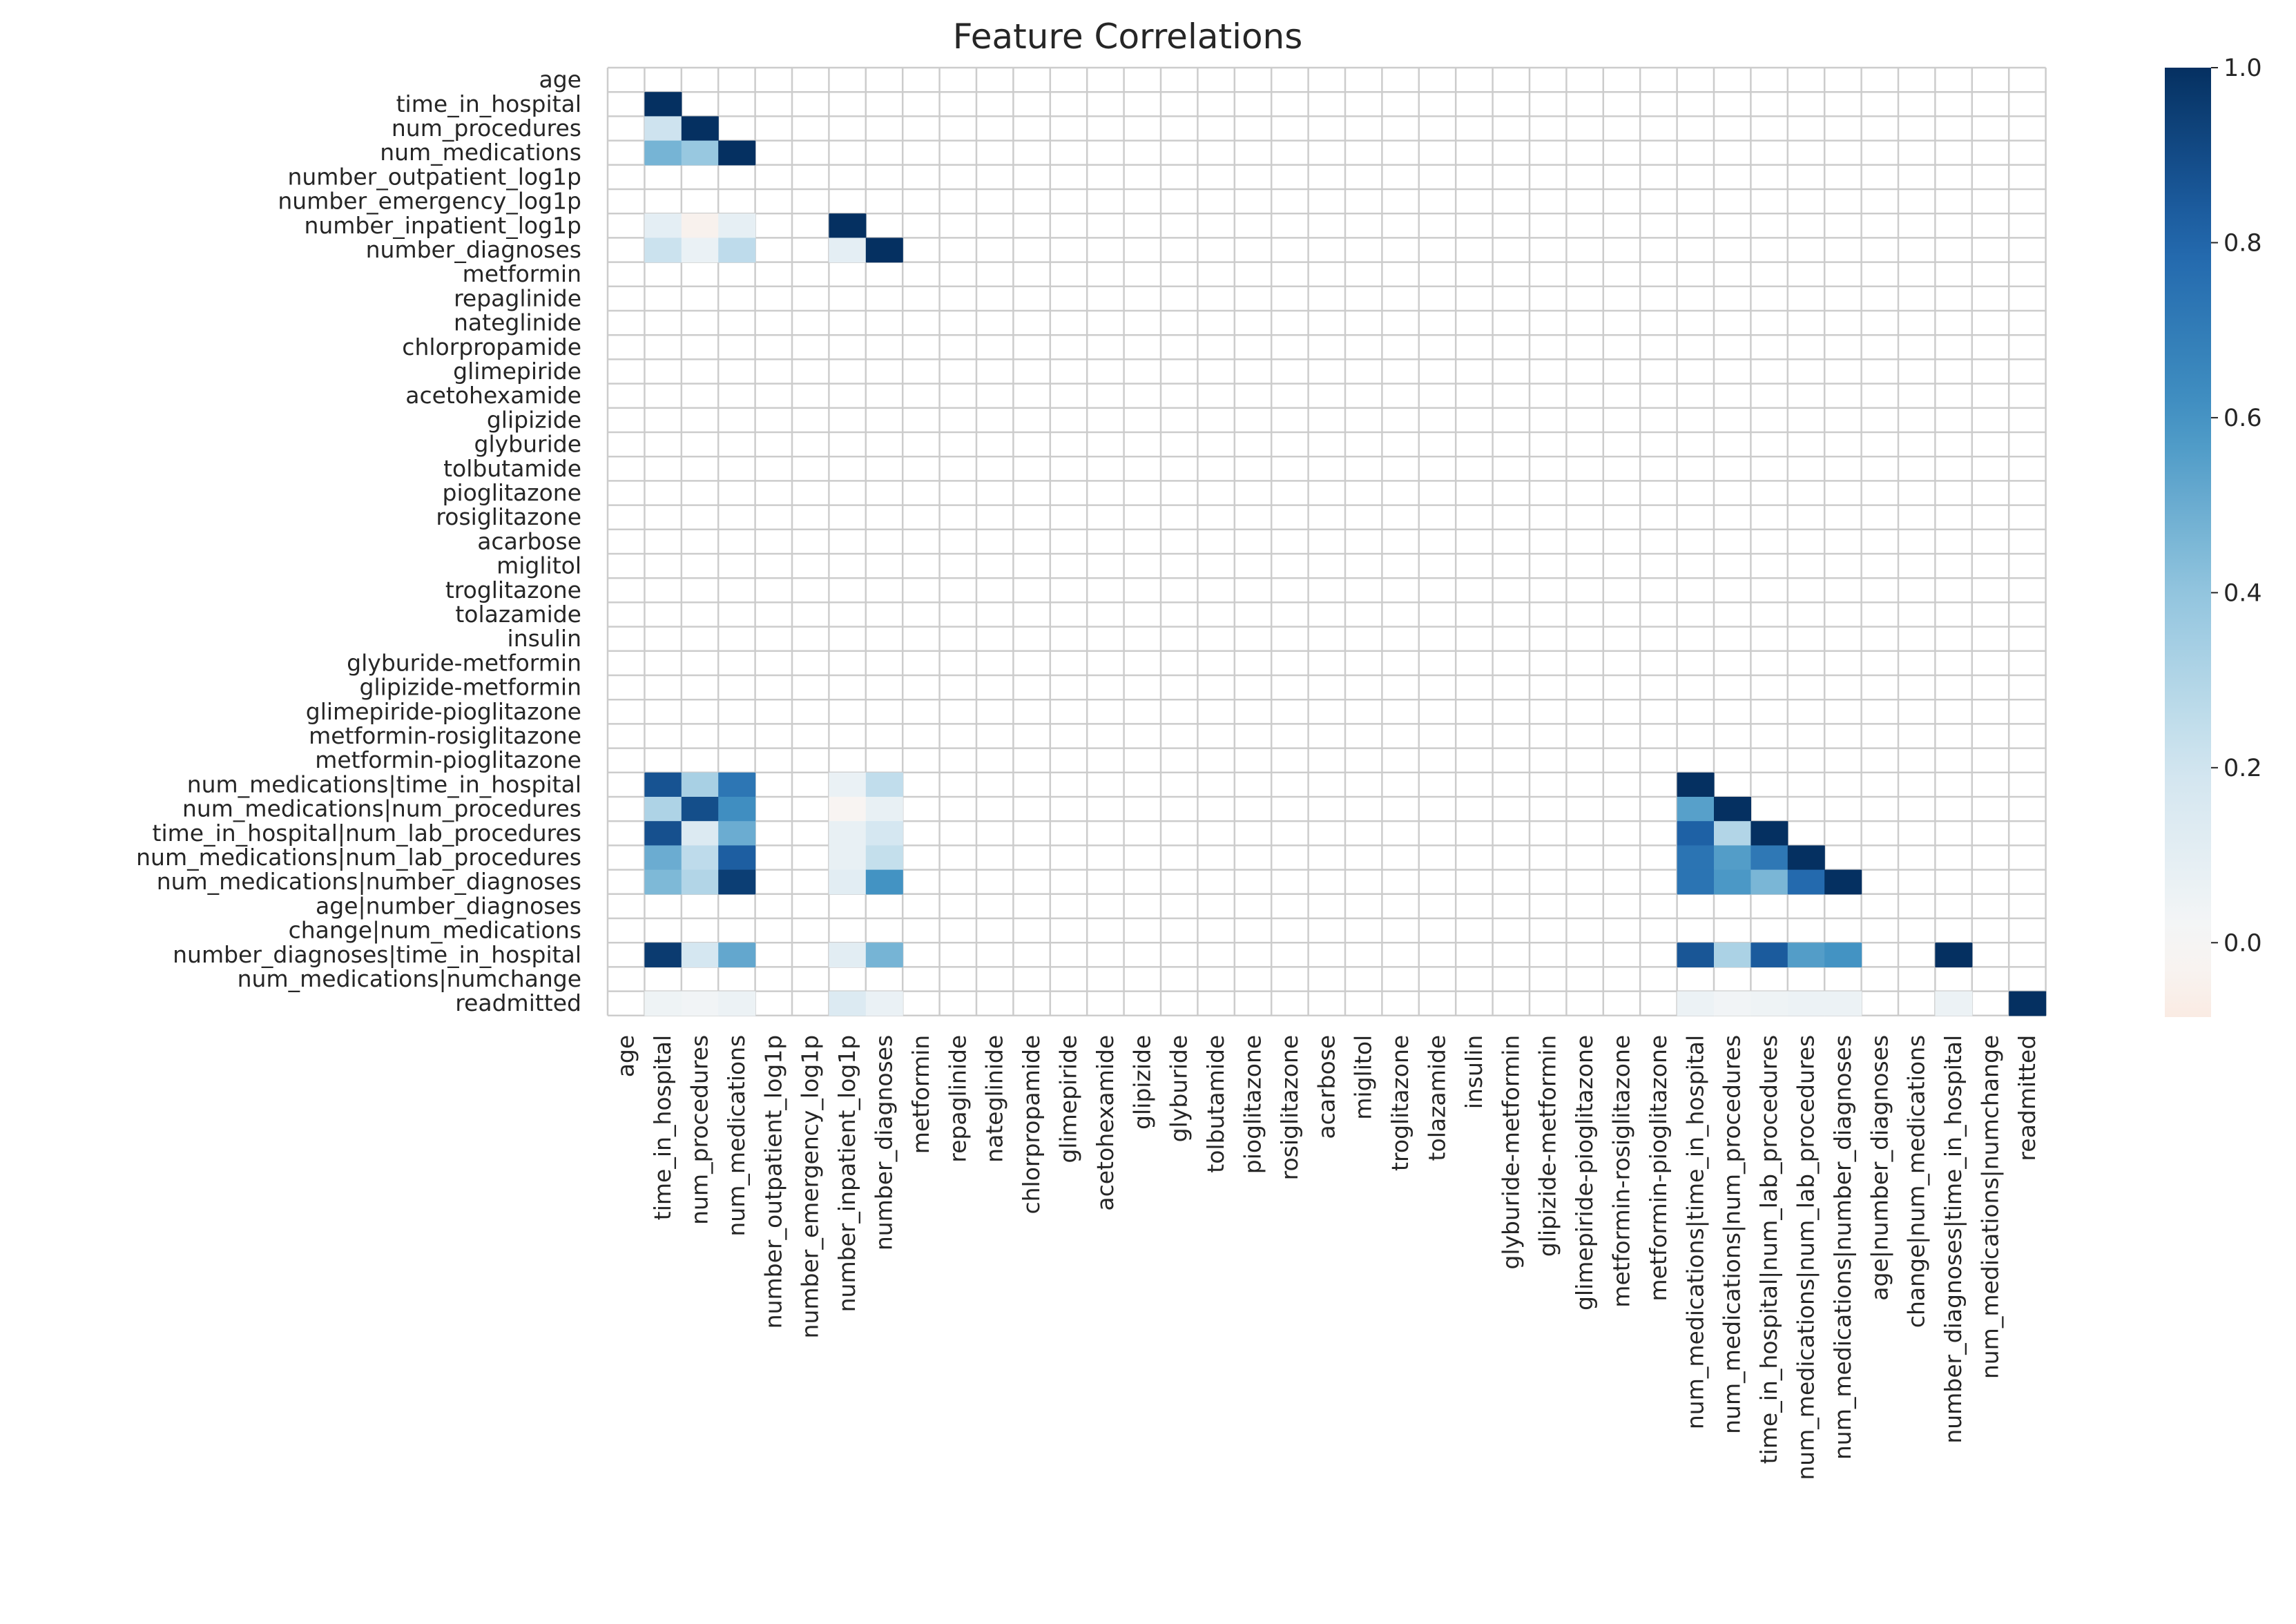 The height and width of the screenshot is (1624, 2296). Describe the element at coordinates (1807, 1257) in the screenshot. I see `x-tick-label: num_medications|num_lab_procedures` at that location.